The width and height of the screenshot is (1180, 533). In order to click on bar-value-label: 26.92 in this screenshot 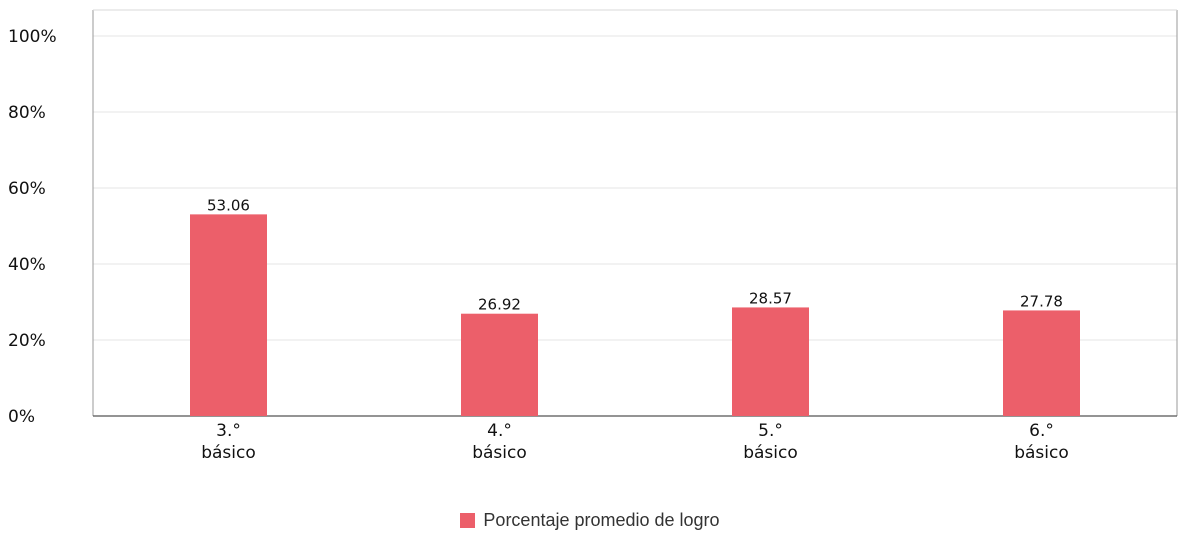, I will do `click(499, 305)`.